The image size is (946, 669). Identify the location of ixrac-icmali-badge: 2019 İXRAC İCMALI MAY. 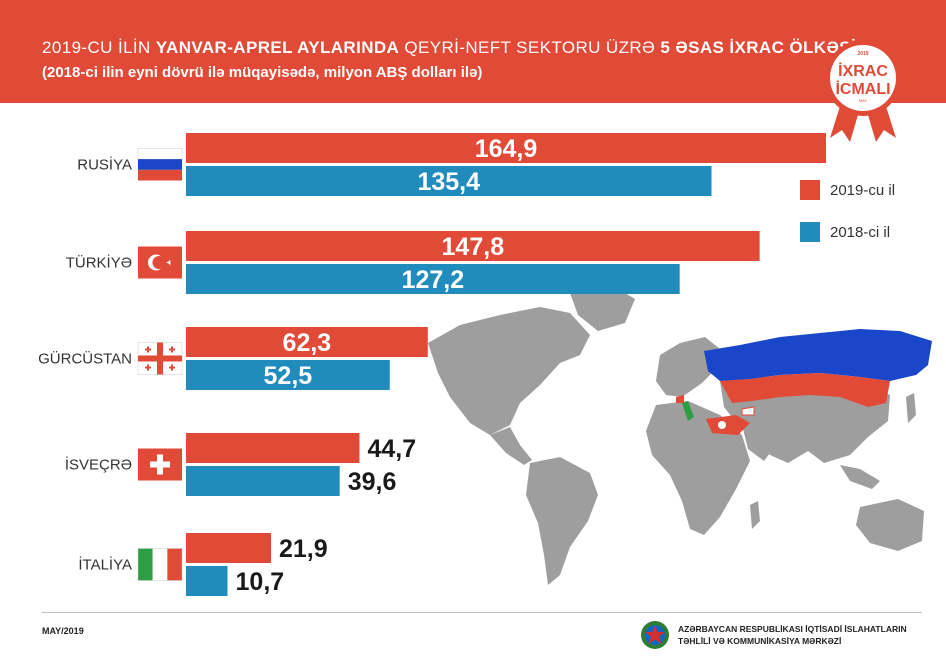
(863, 91).